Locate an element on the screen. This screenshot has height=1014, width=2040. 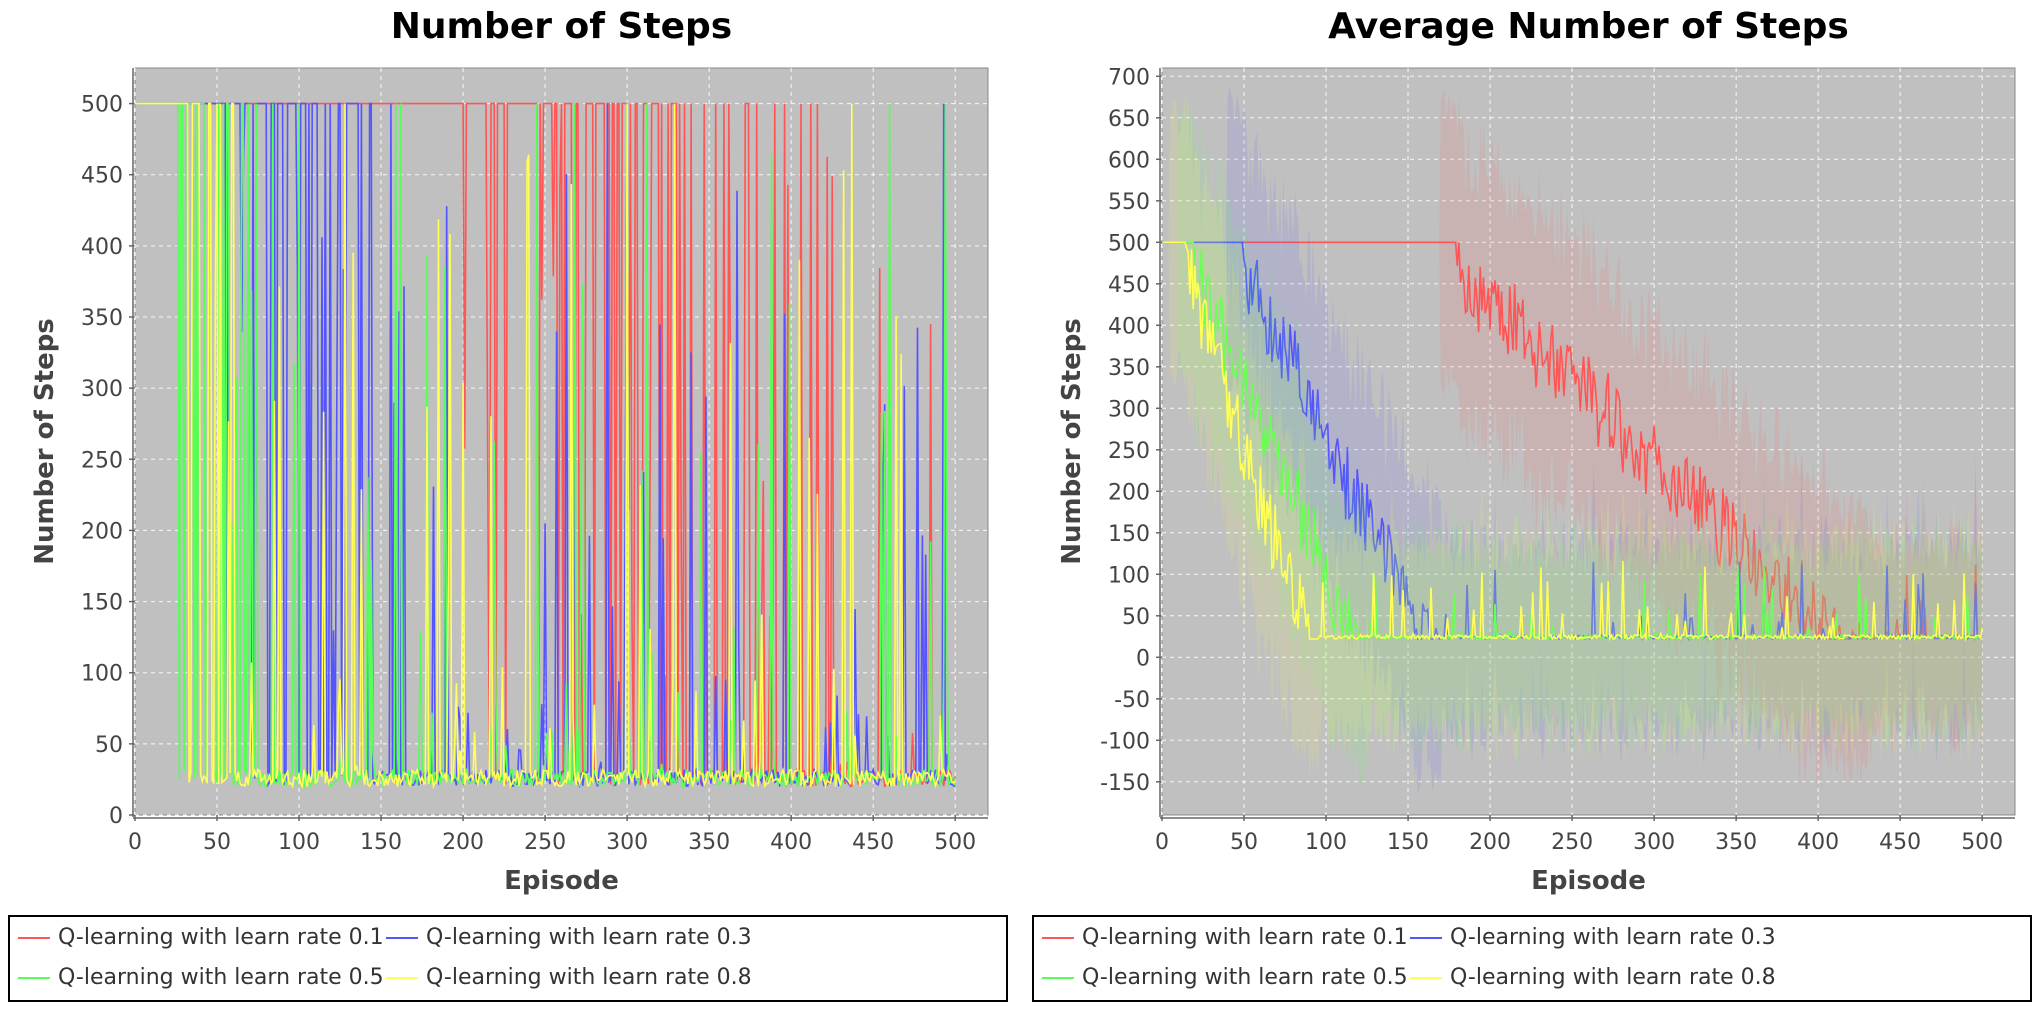
chart-title: Number of Steps is located at coordinates (561, 26).